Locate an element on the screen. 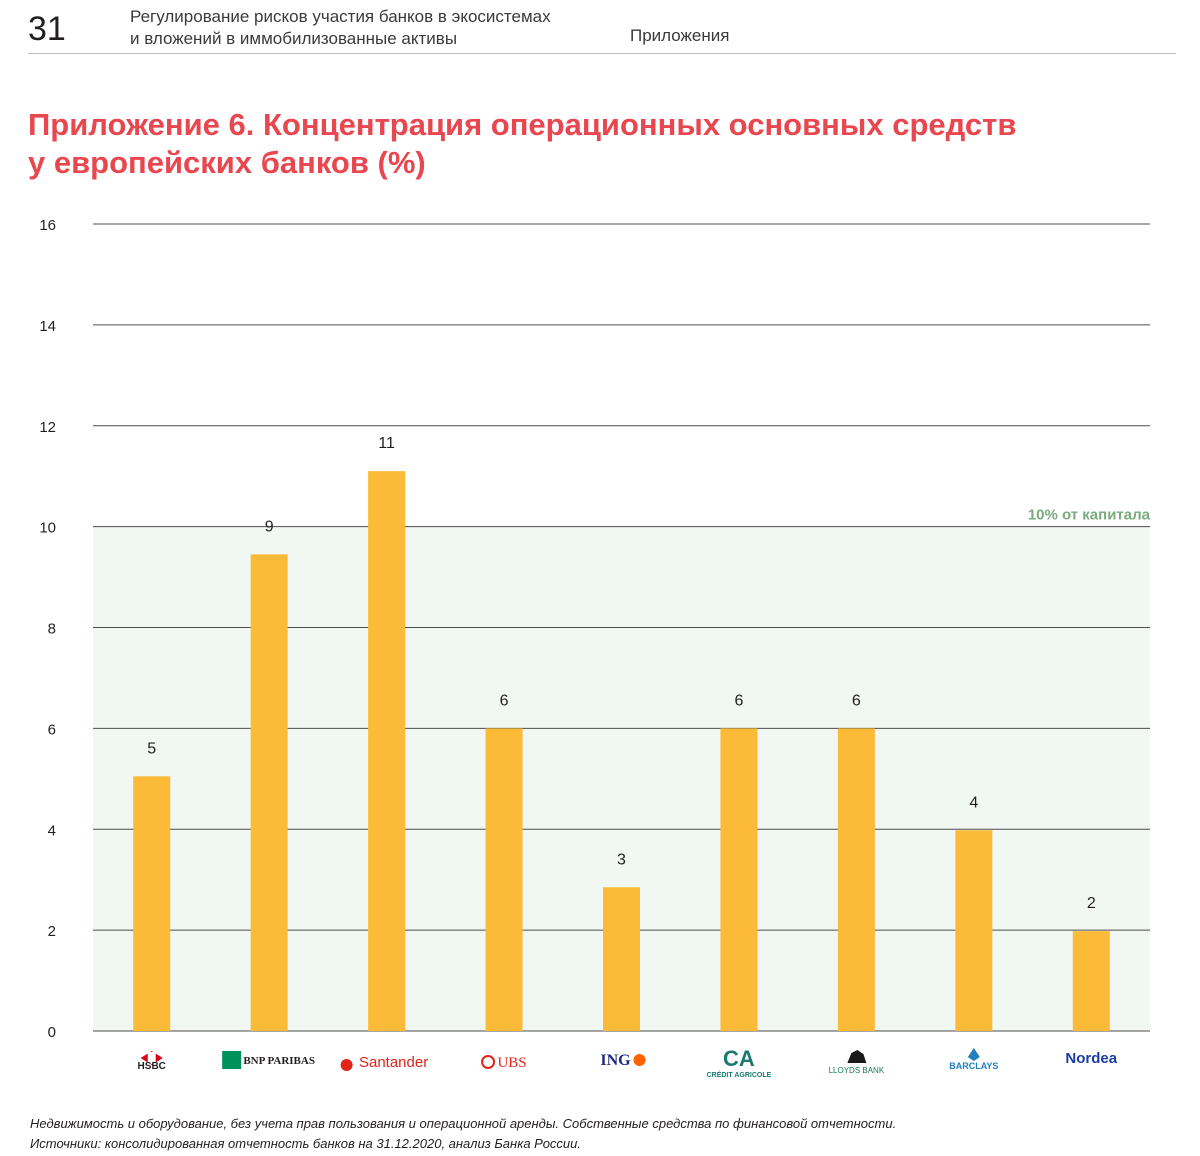 This screenshot has width=1200, height=1156. x-category-label-5: CRÉDIT AGRICOLE is located at coordinates (739, 1074).